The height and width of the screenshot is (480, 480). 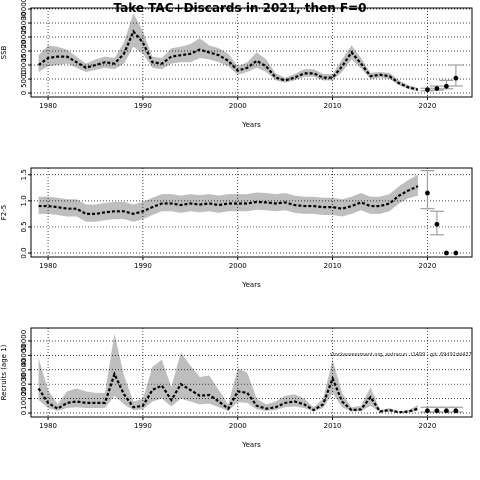 I want to click on y-tick-label: 25000, so click(x=24, y=23).